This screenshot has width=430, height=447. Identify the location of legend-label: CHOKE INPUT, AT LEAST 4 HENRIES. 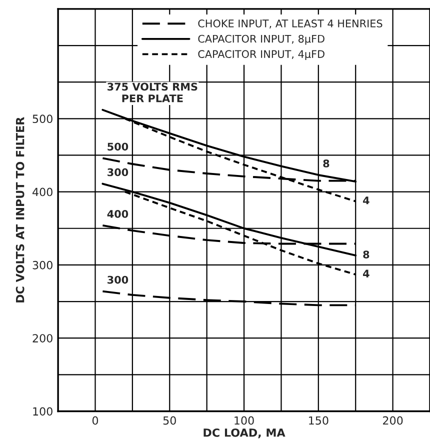
(290, 24).